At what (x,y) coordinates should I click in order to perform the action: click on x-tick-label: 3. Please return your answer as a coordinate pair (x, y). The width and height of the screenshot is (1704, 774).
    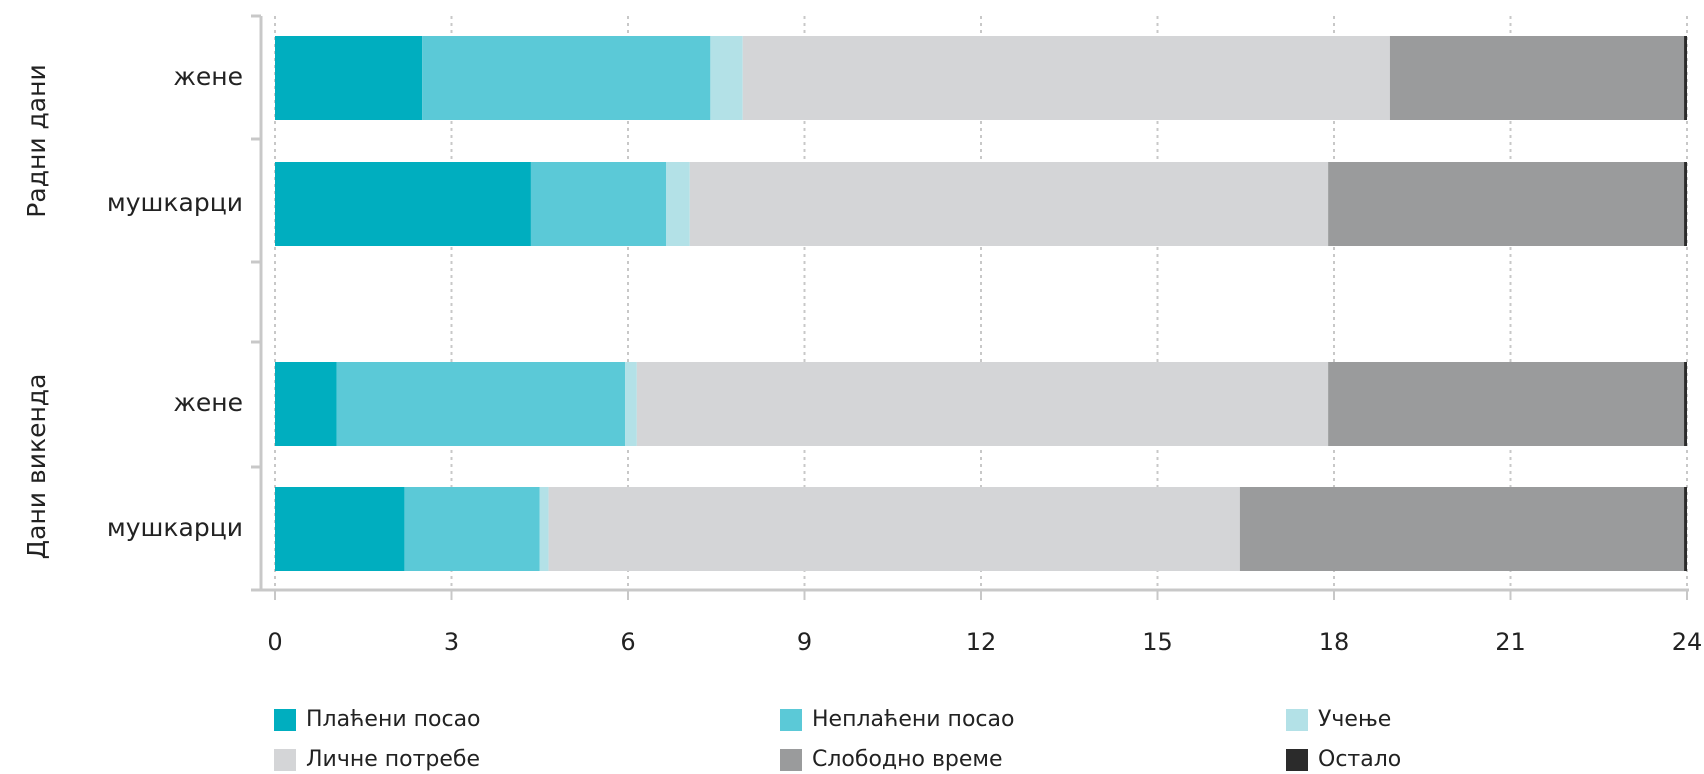
    Looking at the image, I should click on (451, 642).